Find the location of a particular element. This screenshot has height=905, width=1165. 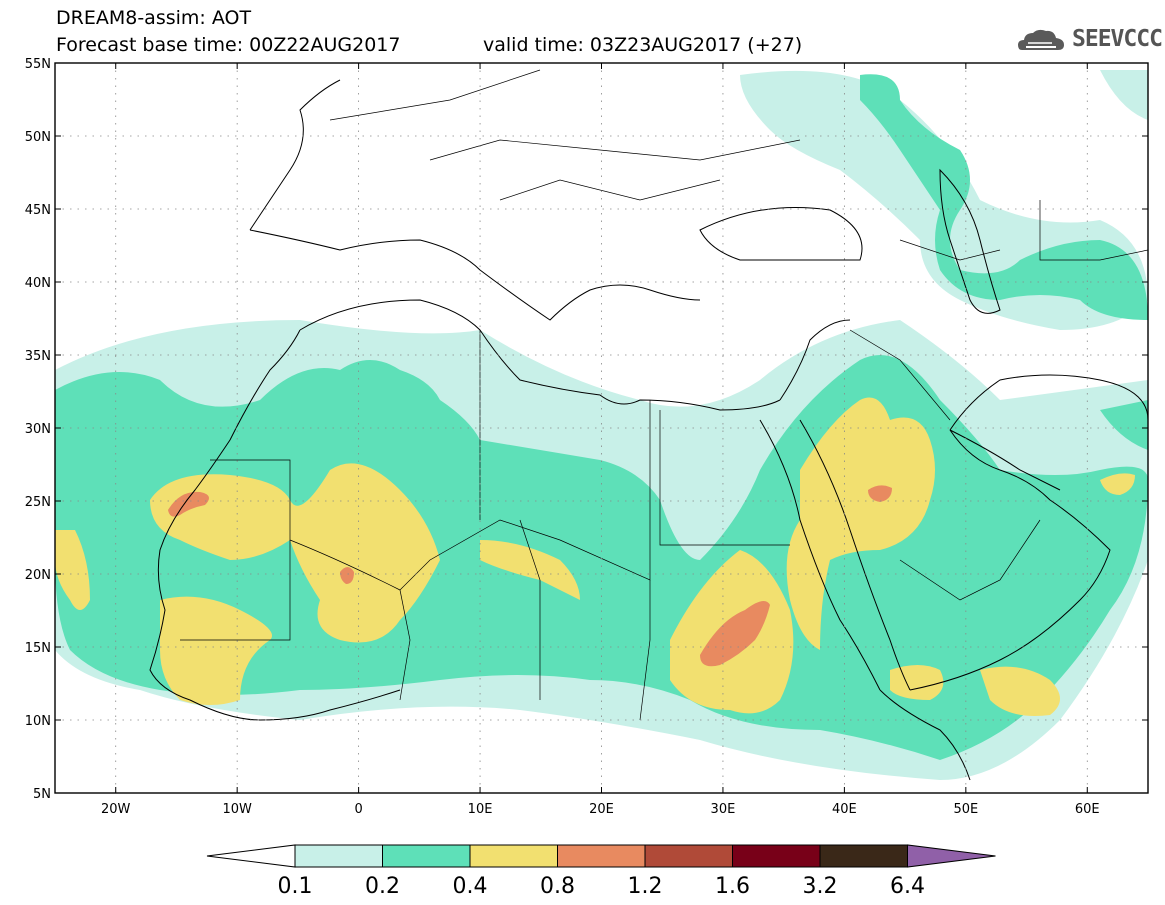

valid-time: valid time: 03Z23AUG2017 (+27) is located at coordinates (643, 45).